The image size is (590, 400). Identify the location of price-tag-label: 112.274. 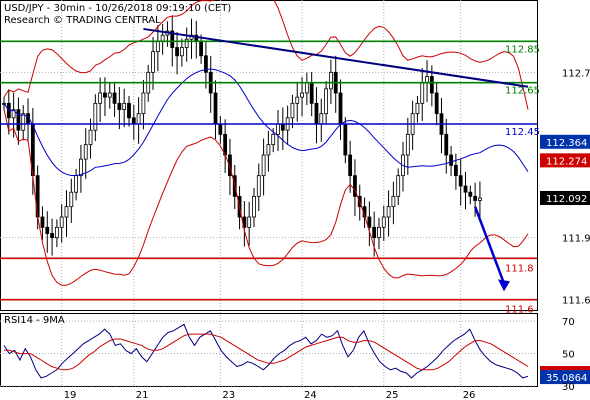
(566, 161).